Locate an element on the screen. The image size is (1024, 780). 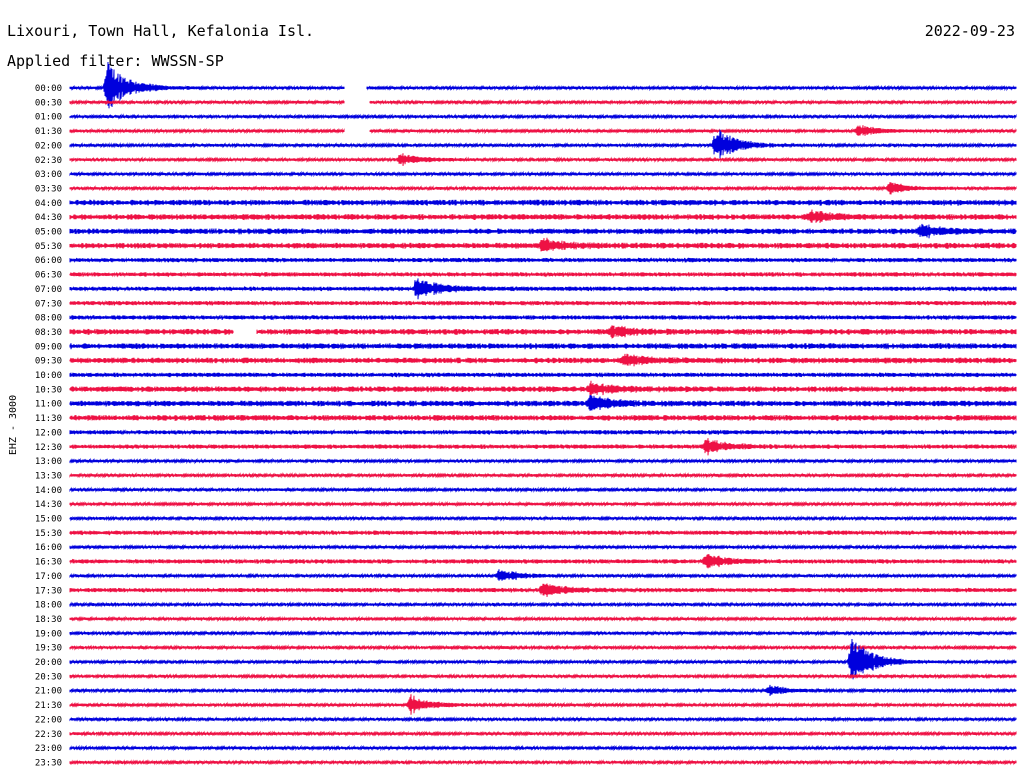
row-time-label: 02:30 is located at coordinates (48, 161).